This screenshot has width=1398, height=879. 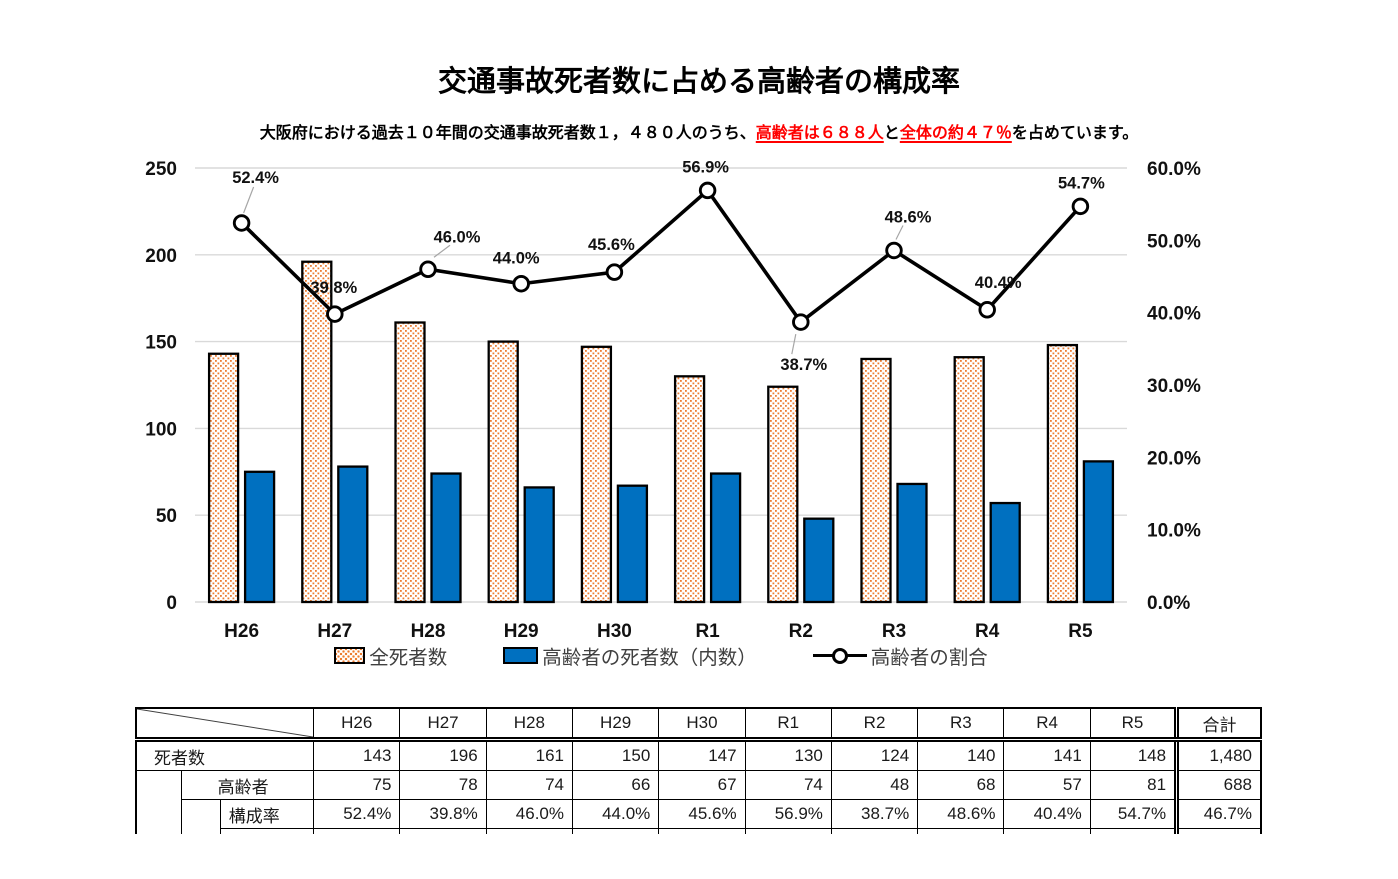 What do you see at coordinates (357, 724) in the screenshot?
I see `table-col-header: H26` at bounding box center [357, 724].